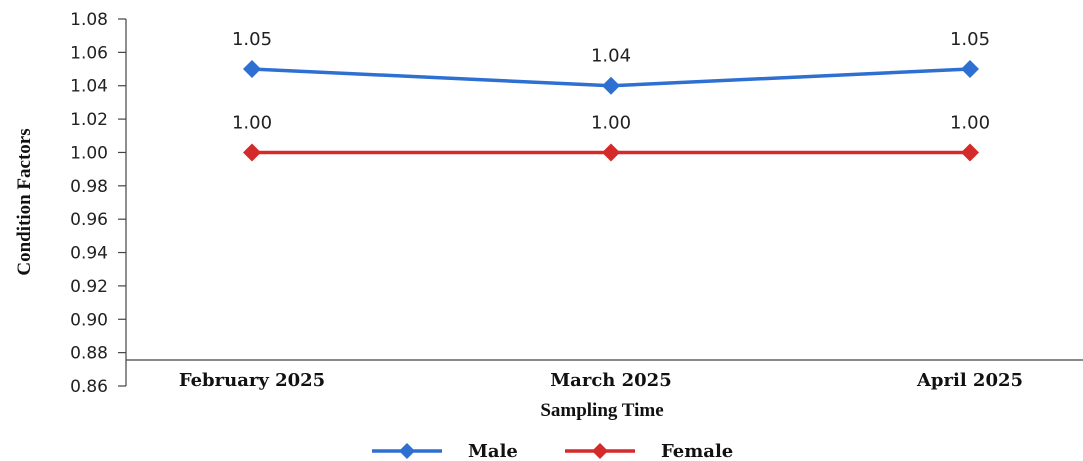 The height and width of the screenshot is (461, 1083). I want to click on y-tick-label: 0.96, so click(89, 220).